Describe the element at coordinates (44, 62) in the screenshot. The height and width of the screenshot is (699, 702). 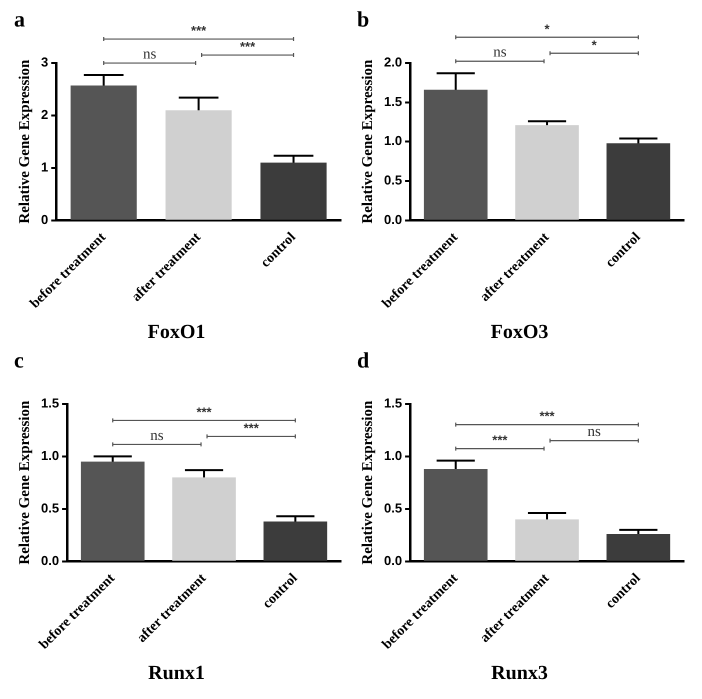
I see `y-tick-label: 3` at that location.